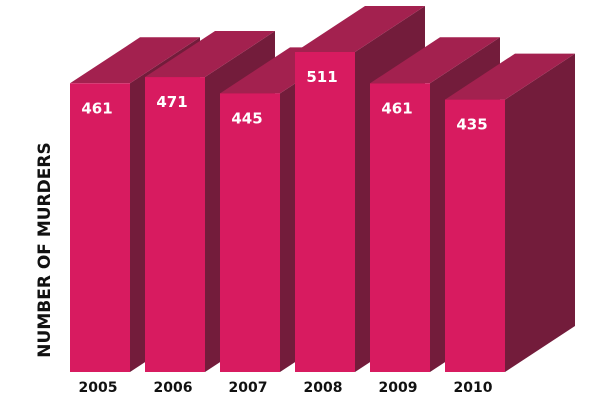  Describe the element at coordinates (171, 102) in the screenshot. I see `data-label: 471` at that location.